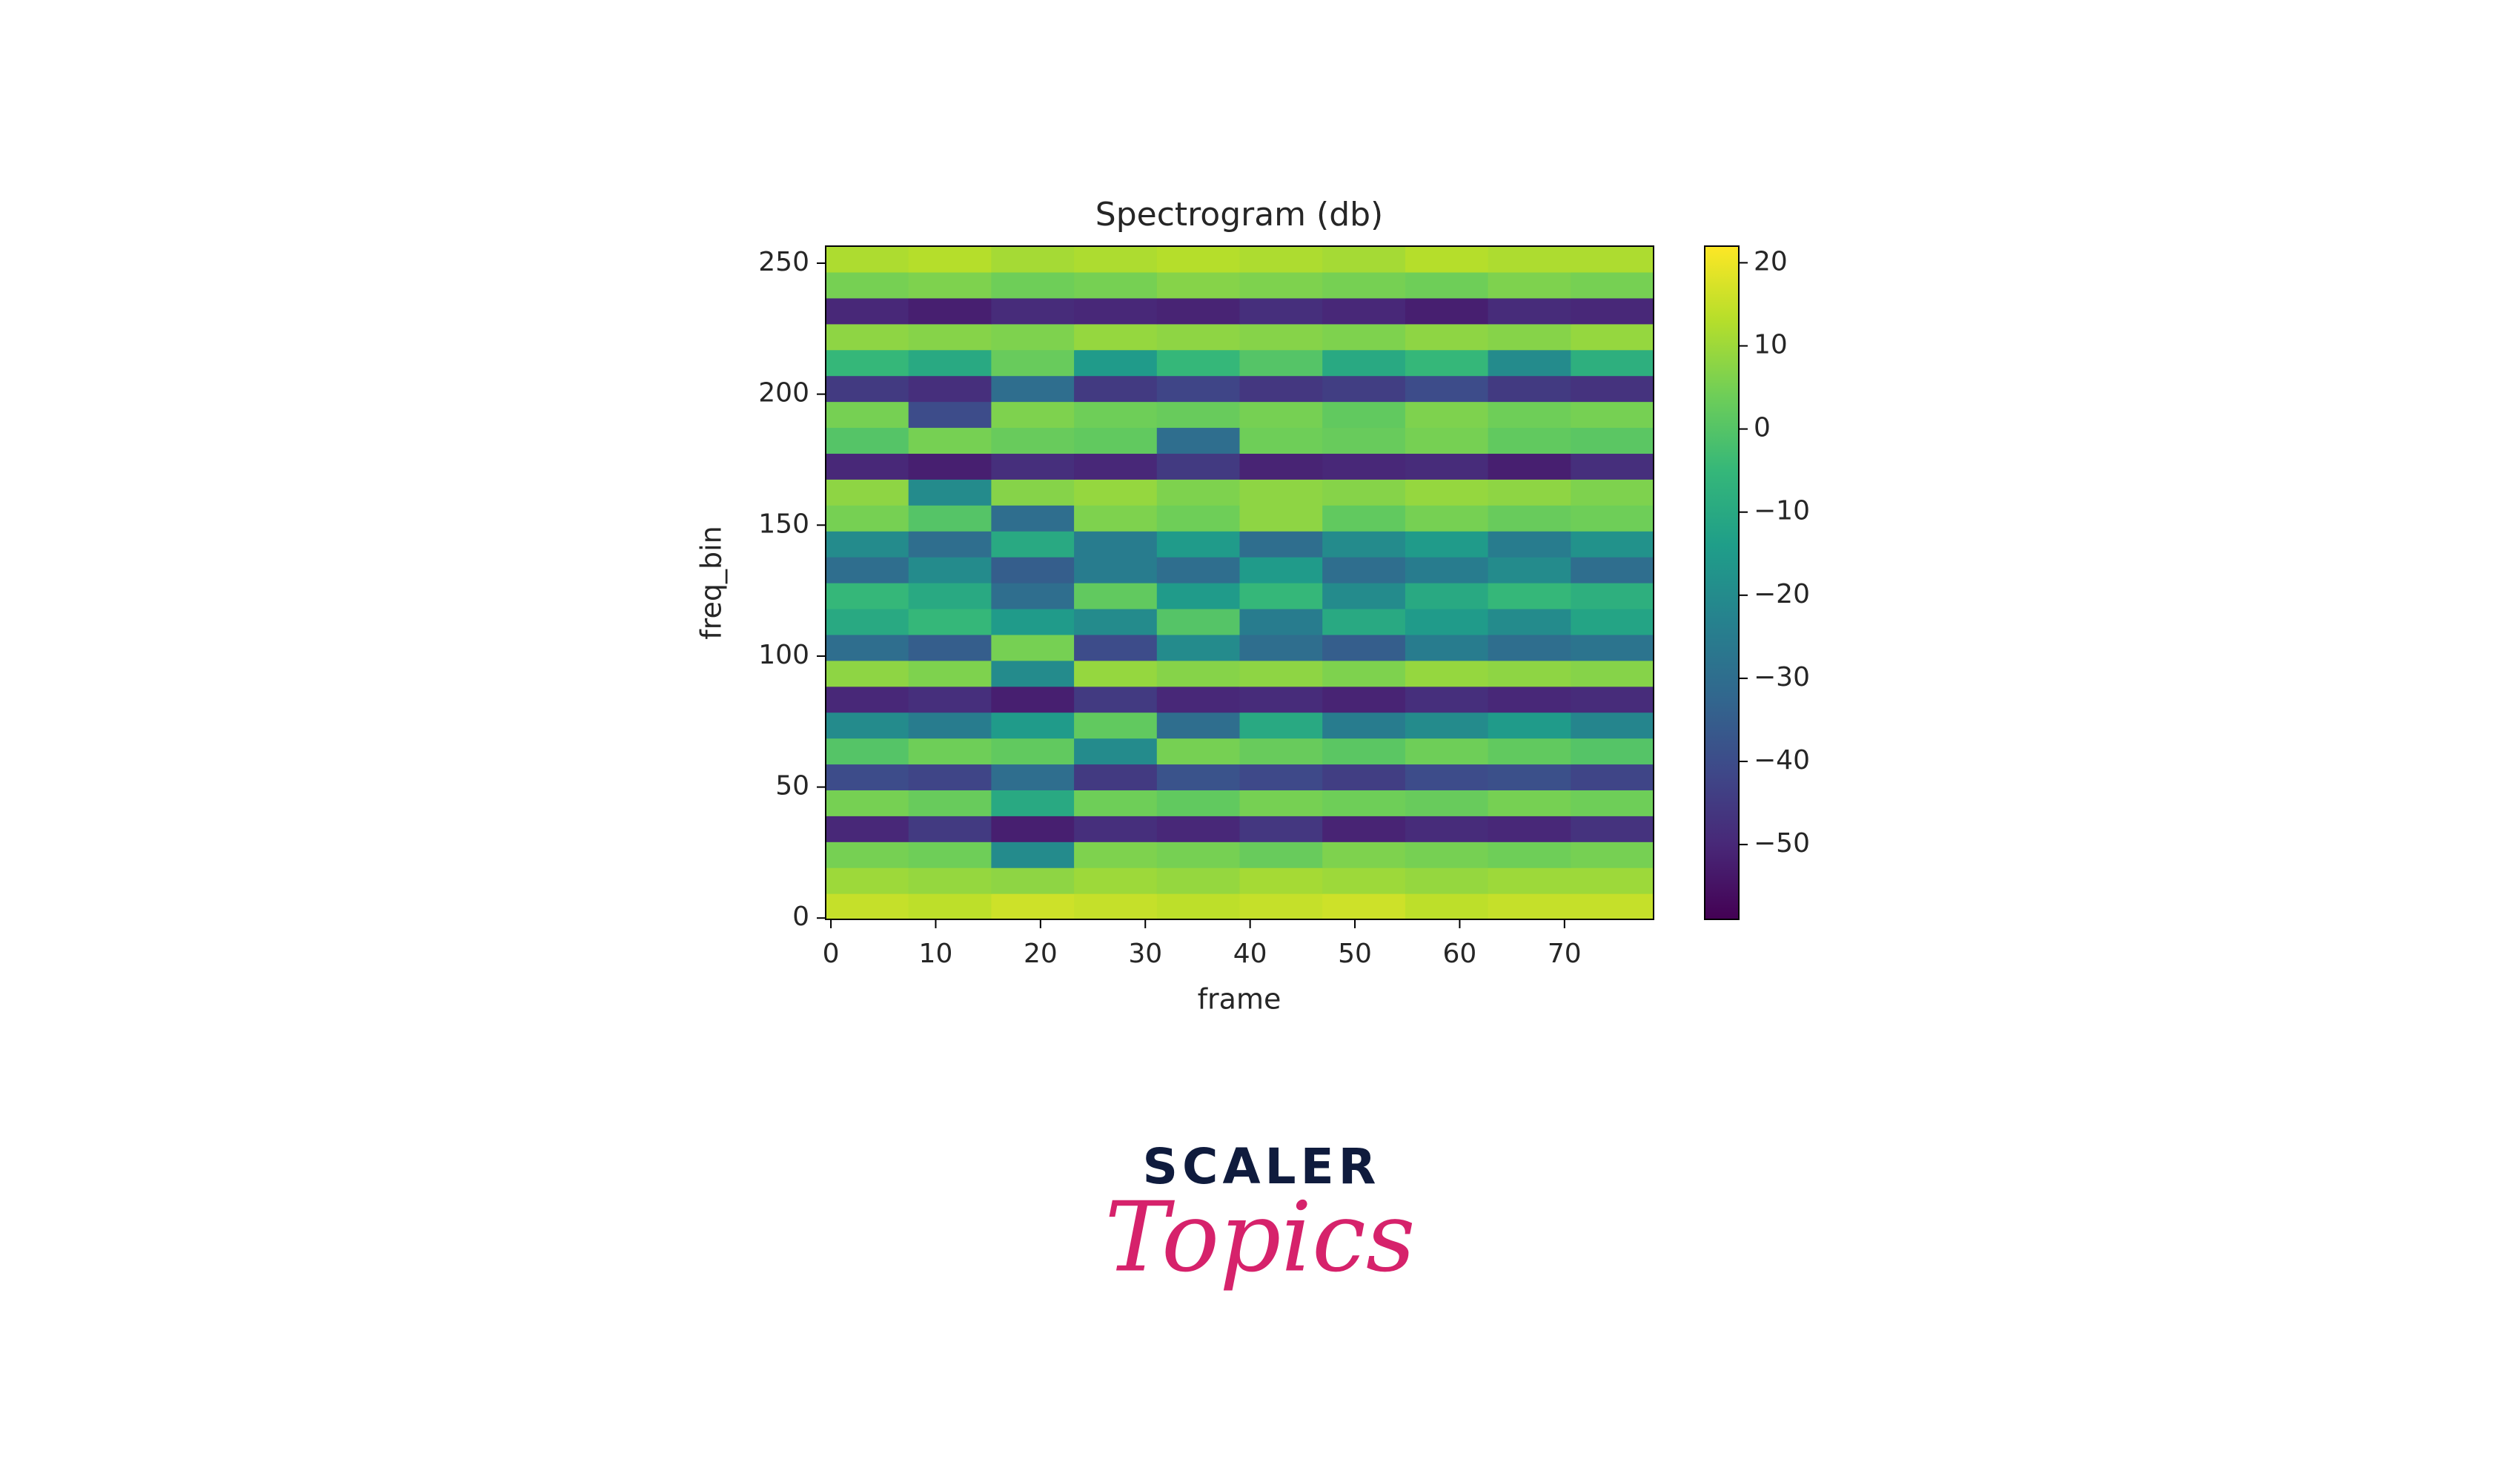  I want to click on y-axis-label: freq_bin, so click(711, 582).